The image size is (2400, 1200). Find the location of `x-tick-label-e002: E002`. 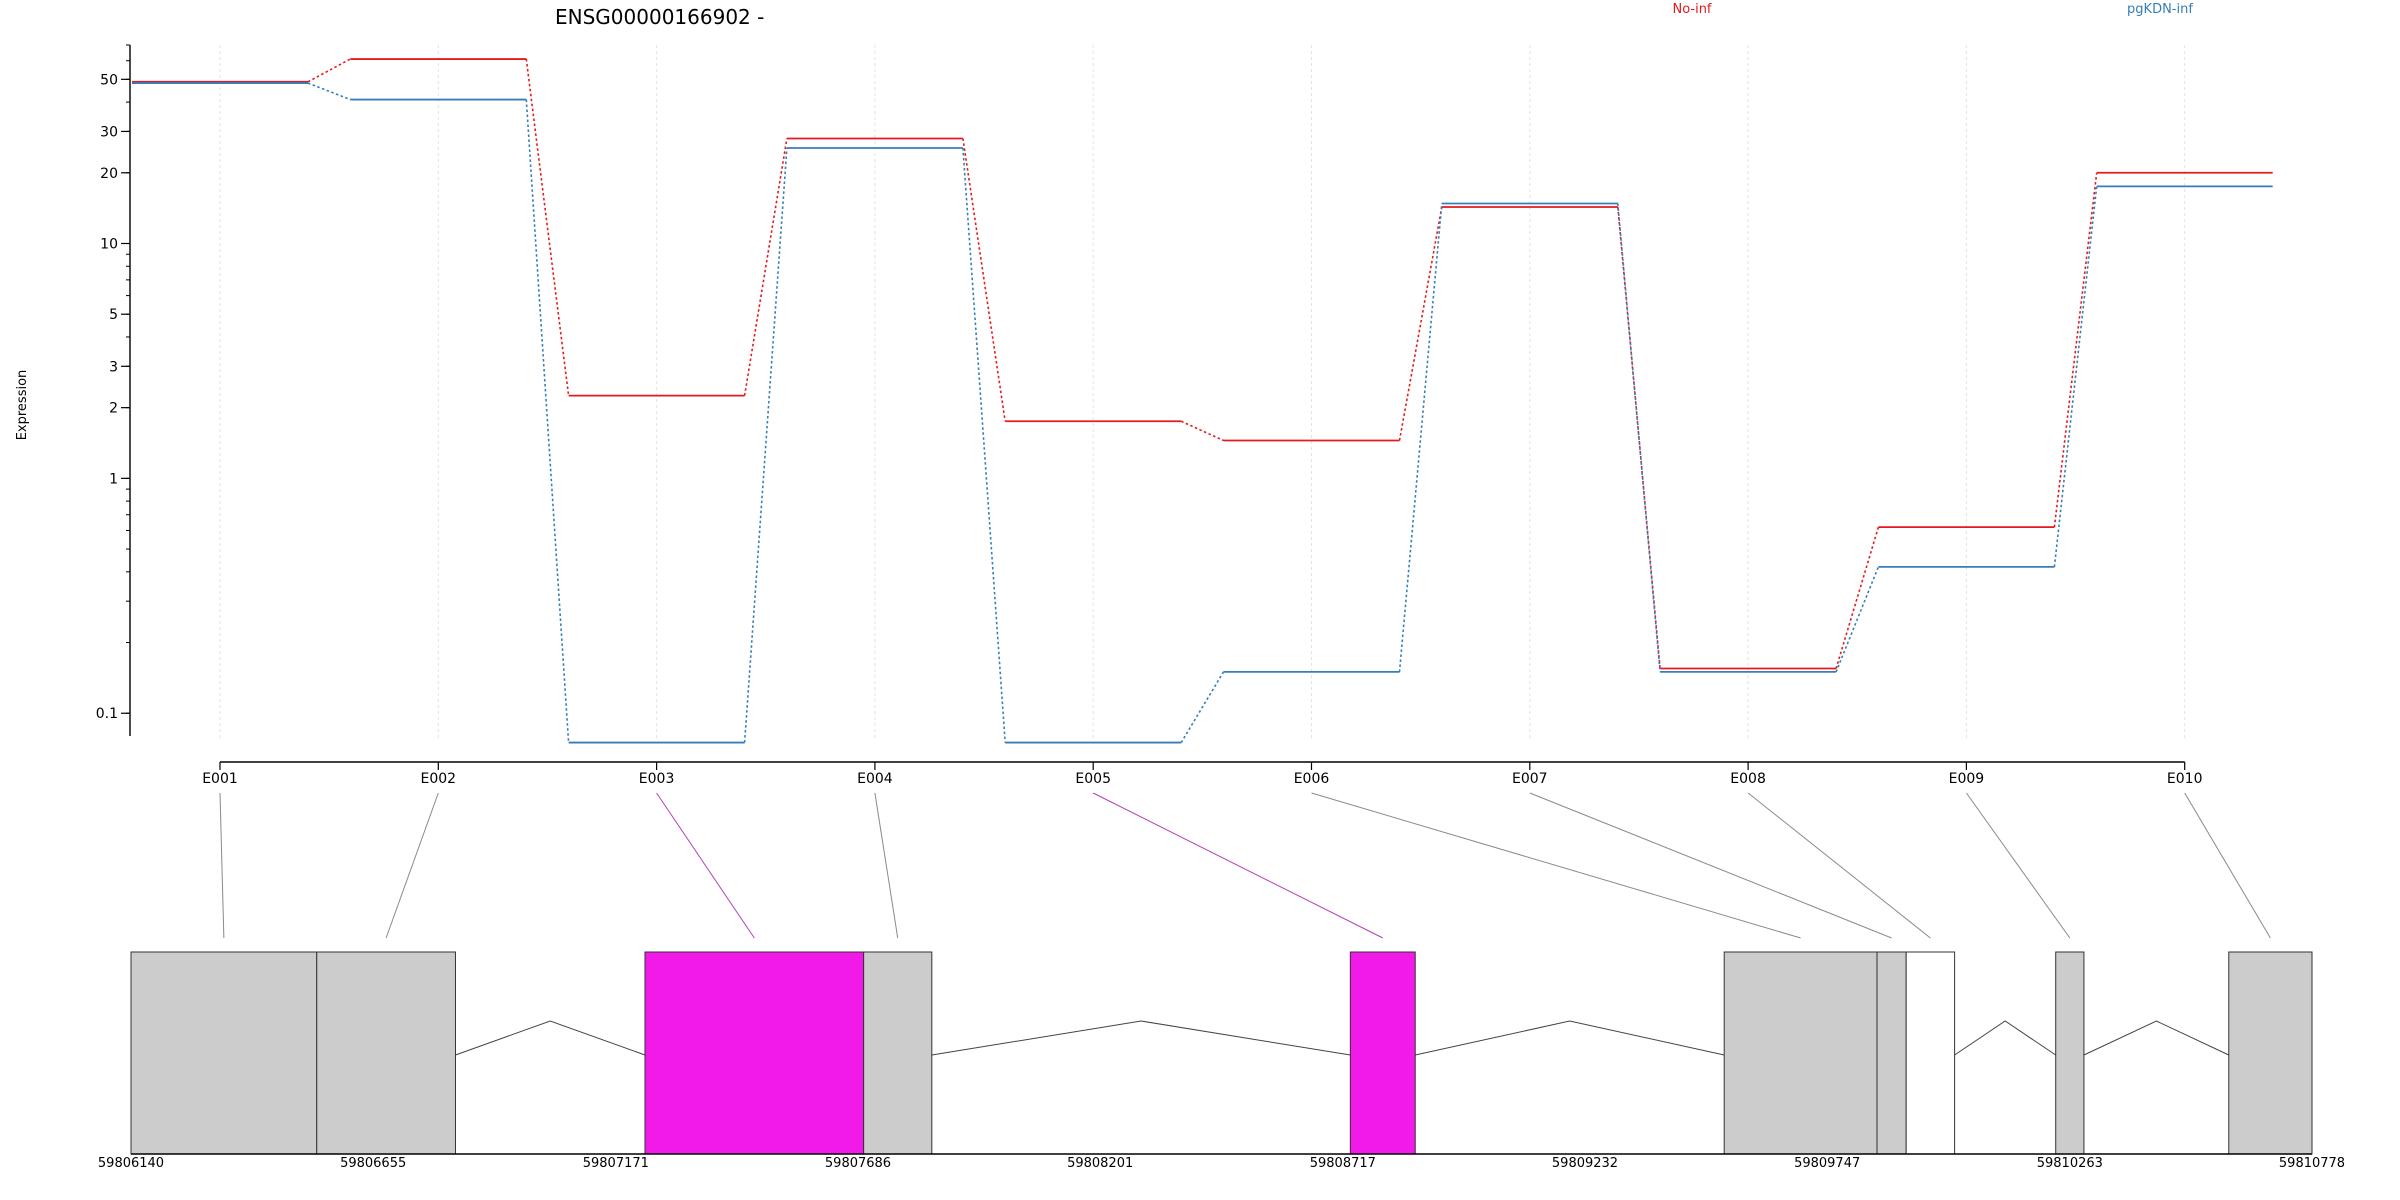

x-tick-label-e002: E002 is located at coordinates (439, 779).